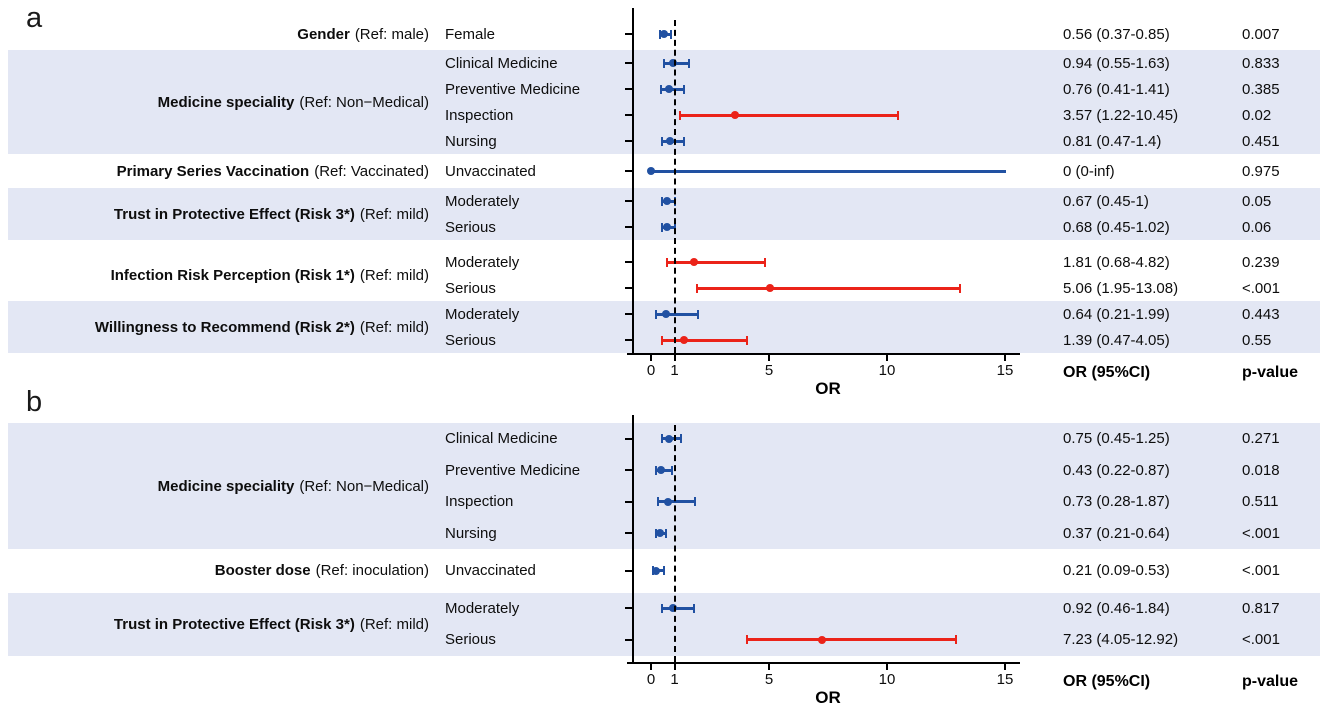  Describe the element at coordinates (1116, 608) in the screenshot. I see `or-ci-value: 0.92 (0.46-1.84)` at that location.